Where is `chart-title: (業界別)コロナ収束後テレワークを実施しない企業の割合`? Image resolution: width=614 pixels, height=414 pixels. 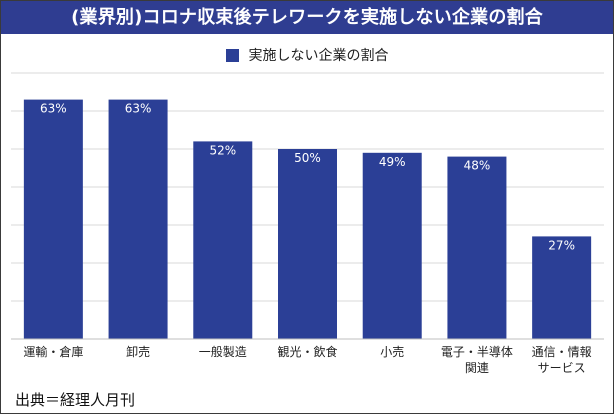
chart-title: (業界別)コロナ収束後テレワークを実施しない企業の割合 is located at coordinates (307, 17).